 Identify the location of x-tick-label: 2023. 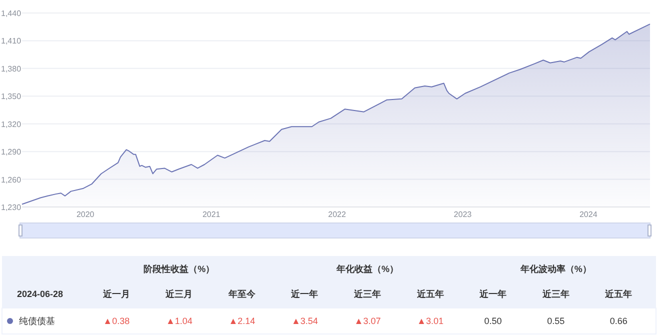
(463, 214).